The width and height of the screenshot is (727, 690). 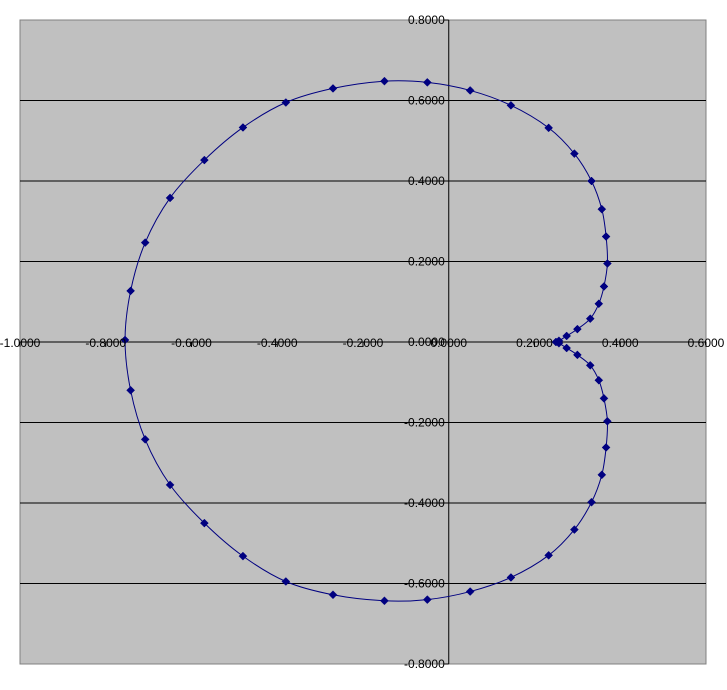 I want to click on y-tick-label: 0.6000, so click(x=426, y=101).